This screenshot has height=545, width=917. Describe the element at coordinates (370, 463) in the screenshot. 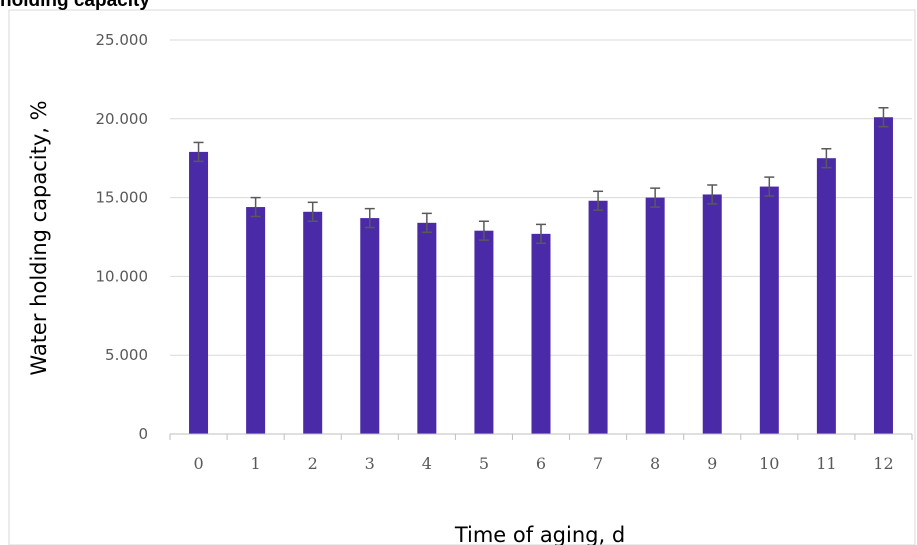

I see `x-tick-label: 3` at that location.